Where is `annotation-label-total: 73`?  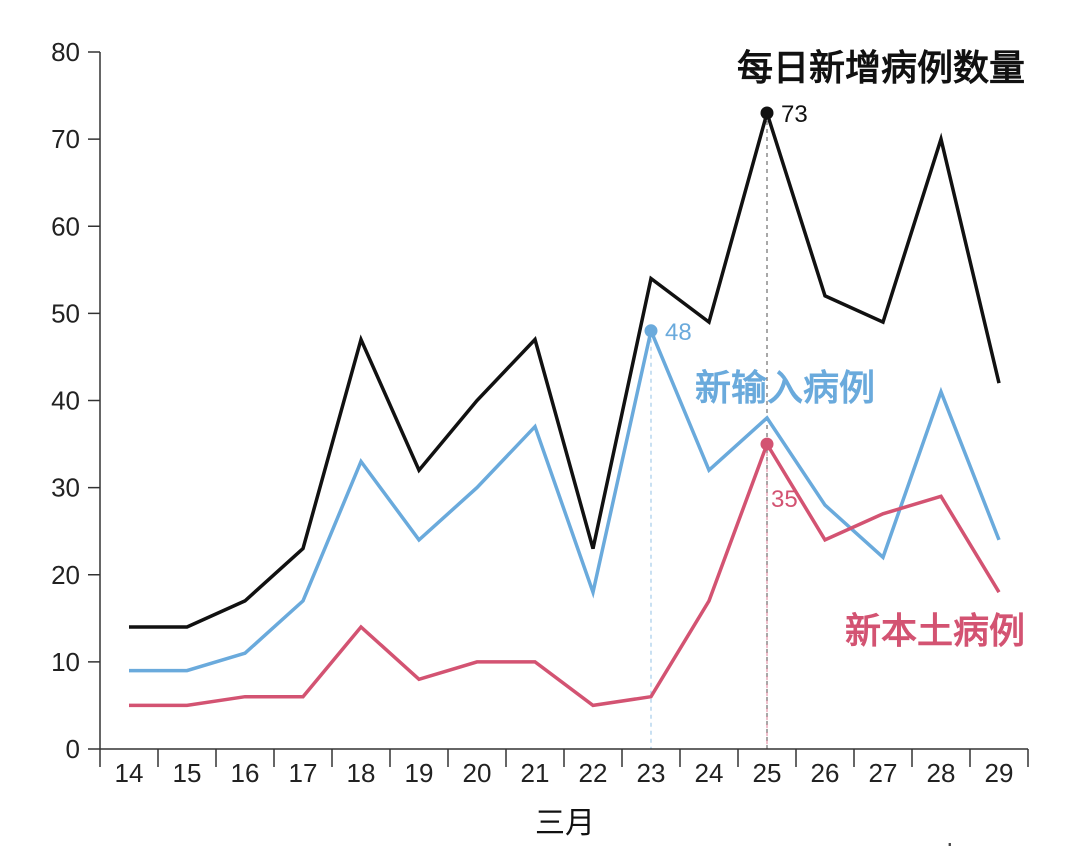
annotation-label-total: 73 is located at coordinates (794, 114).